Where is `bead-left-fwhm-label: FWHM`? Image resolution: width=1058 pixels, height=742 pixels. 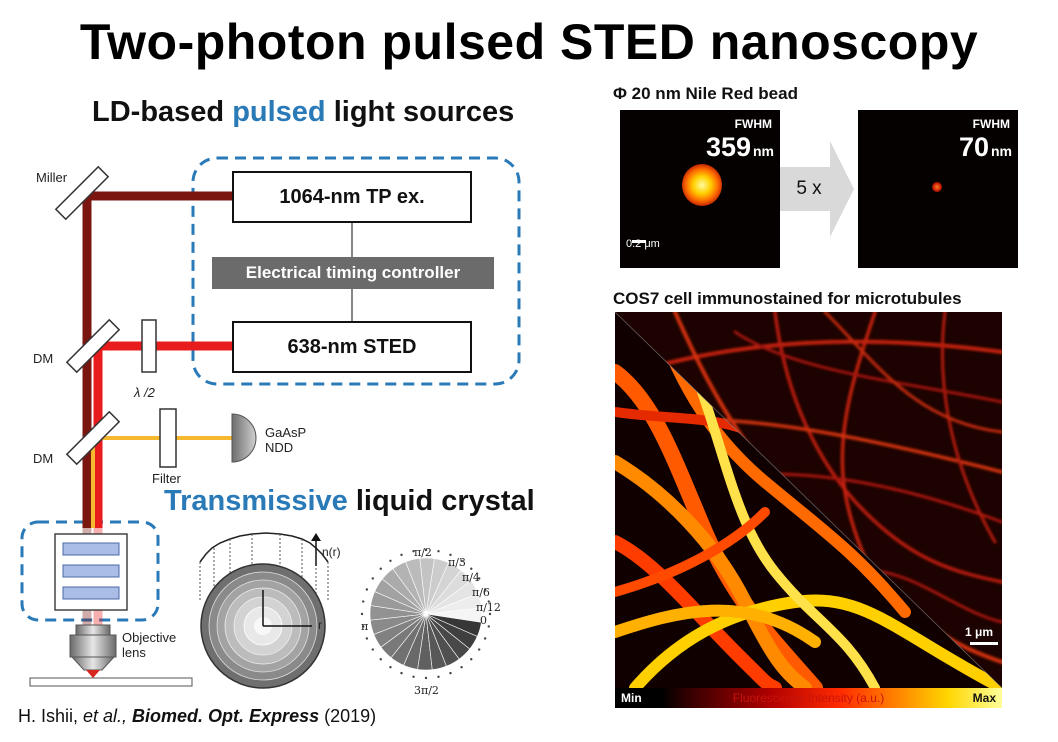
bead-left-fwhm-label: FWHM is located at coordinates (753, 124).